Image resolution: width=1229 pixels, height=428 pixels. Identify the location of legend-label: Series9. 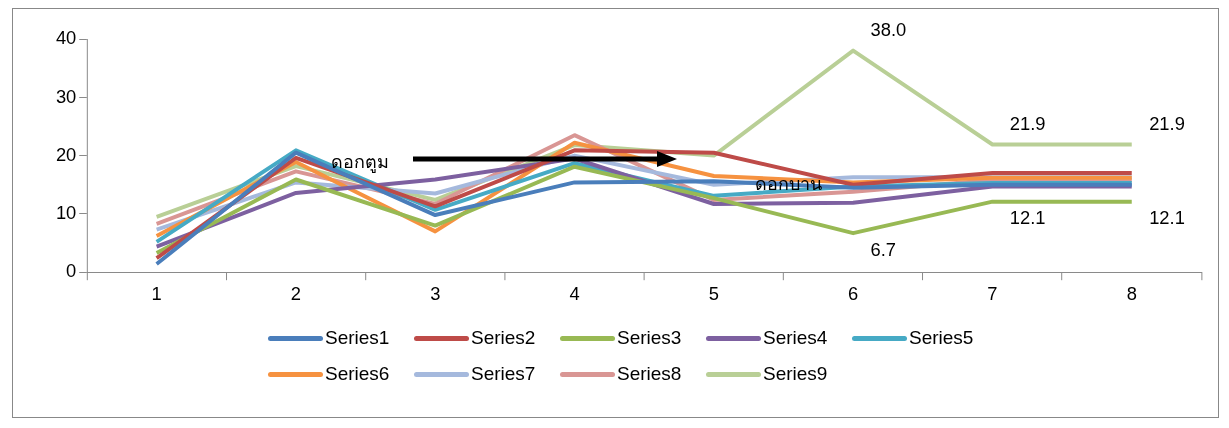
(795, 374).